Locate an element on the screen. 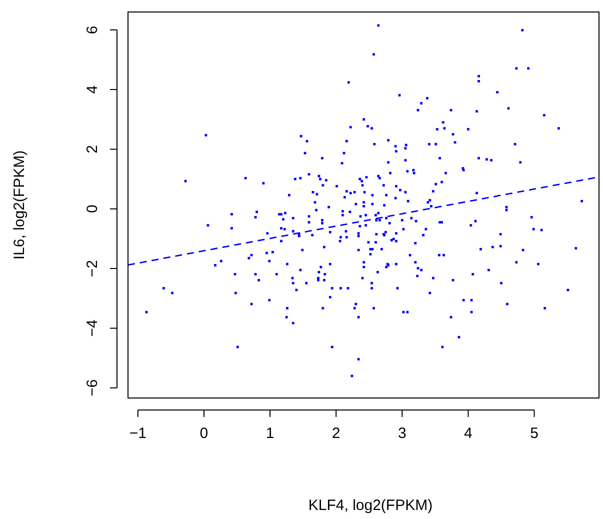  y-axis-title: IL6, log2(FPKM) is located at coordinates (19, 205).